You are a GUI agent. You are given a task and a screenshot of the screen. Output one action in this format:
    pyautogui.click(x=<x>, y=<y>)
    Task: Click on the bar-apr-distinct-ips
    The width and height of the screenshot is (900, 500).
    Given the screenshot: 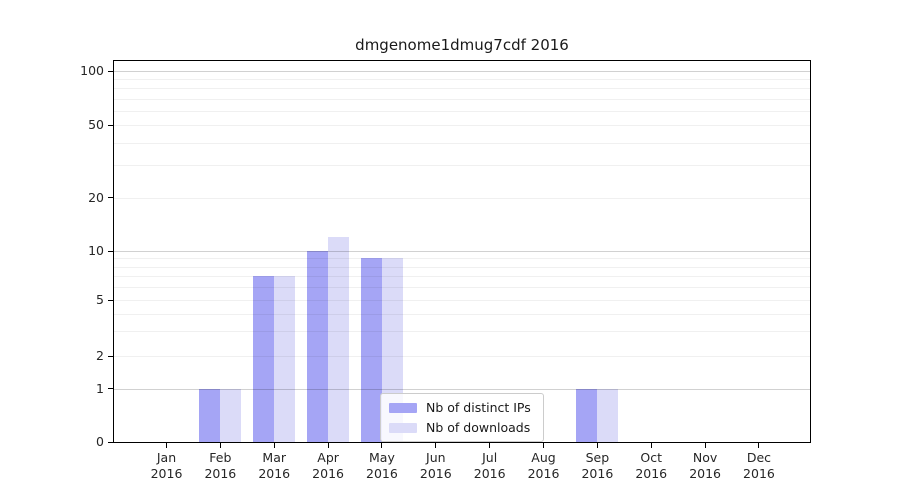 What is the action you would take?
    pyautogui.click(x=318, y=346)
    